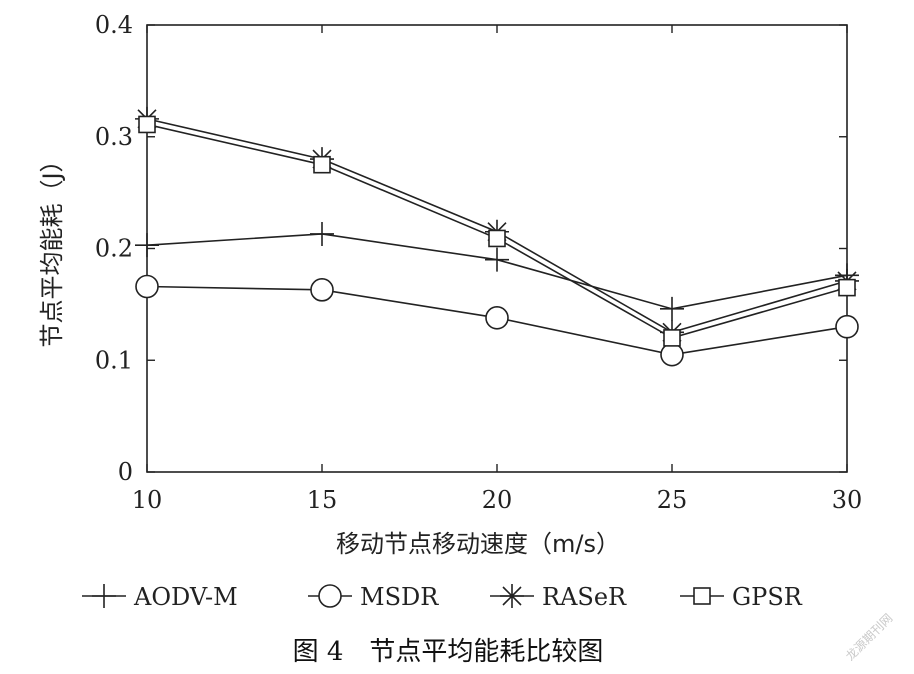 The height and width of the screenshot is (674, 914). What do you see at coordinates (114, 360) in the screenshot?
I see `y-tick-label: 0.1` at bounding box center [114, 360].